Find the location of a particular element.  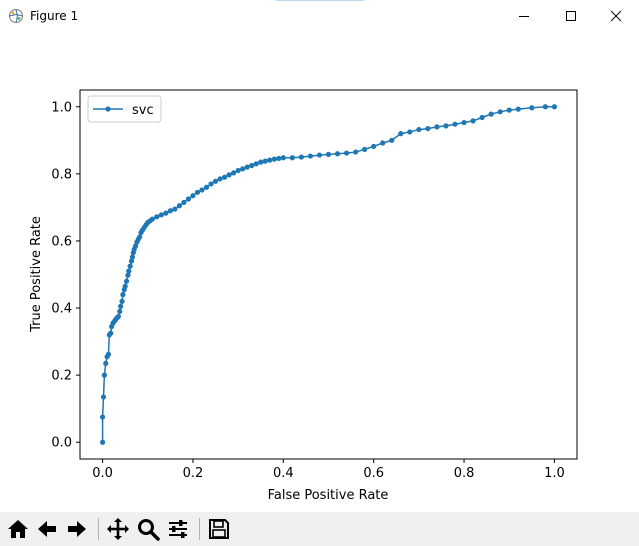

navigation-toolbar is located at coordinates (319, 529).